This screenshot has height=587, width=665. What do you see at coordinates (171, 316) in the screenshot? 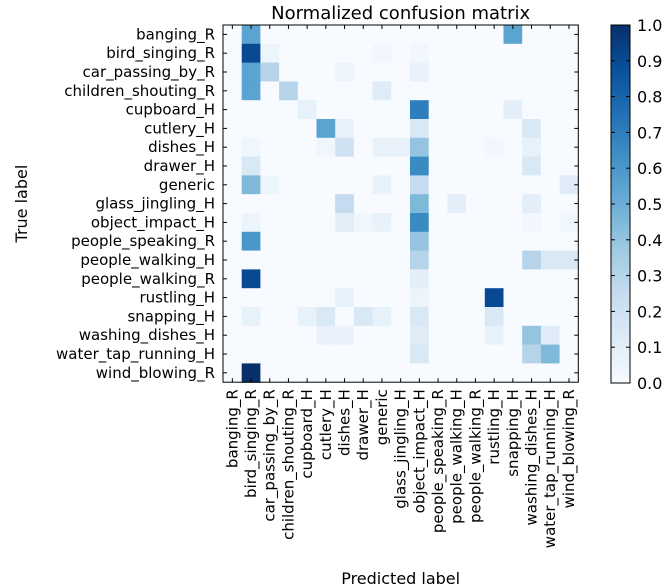
I see `y-tick-label: snapping_H` at bounding box center [171, 316].